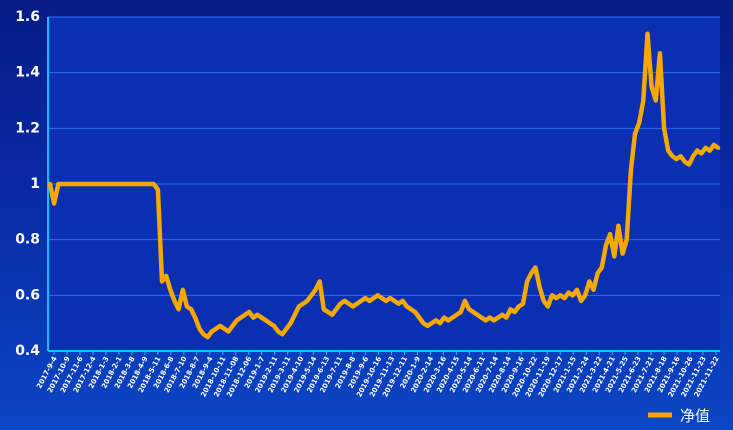 This screenshot has width=733, height=430. Describe the element at coordinates (27, 240) in the screenshot. I see `y-tick-label: 0.8` at that location.